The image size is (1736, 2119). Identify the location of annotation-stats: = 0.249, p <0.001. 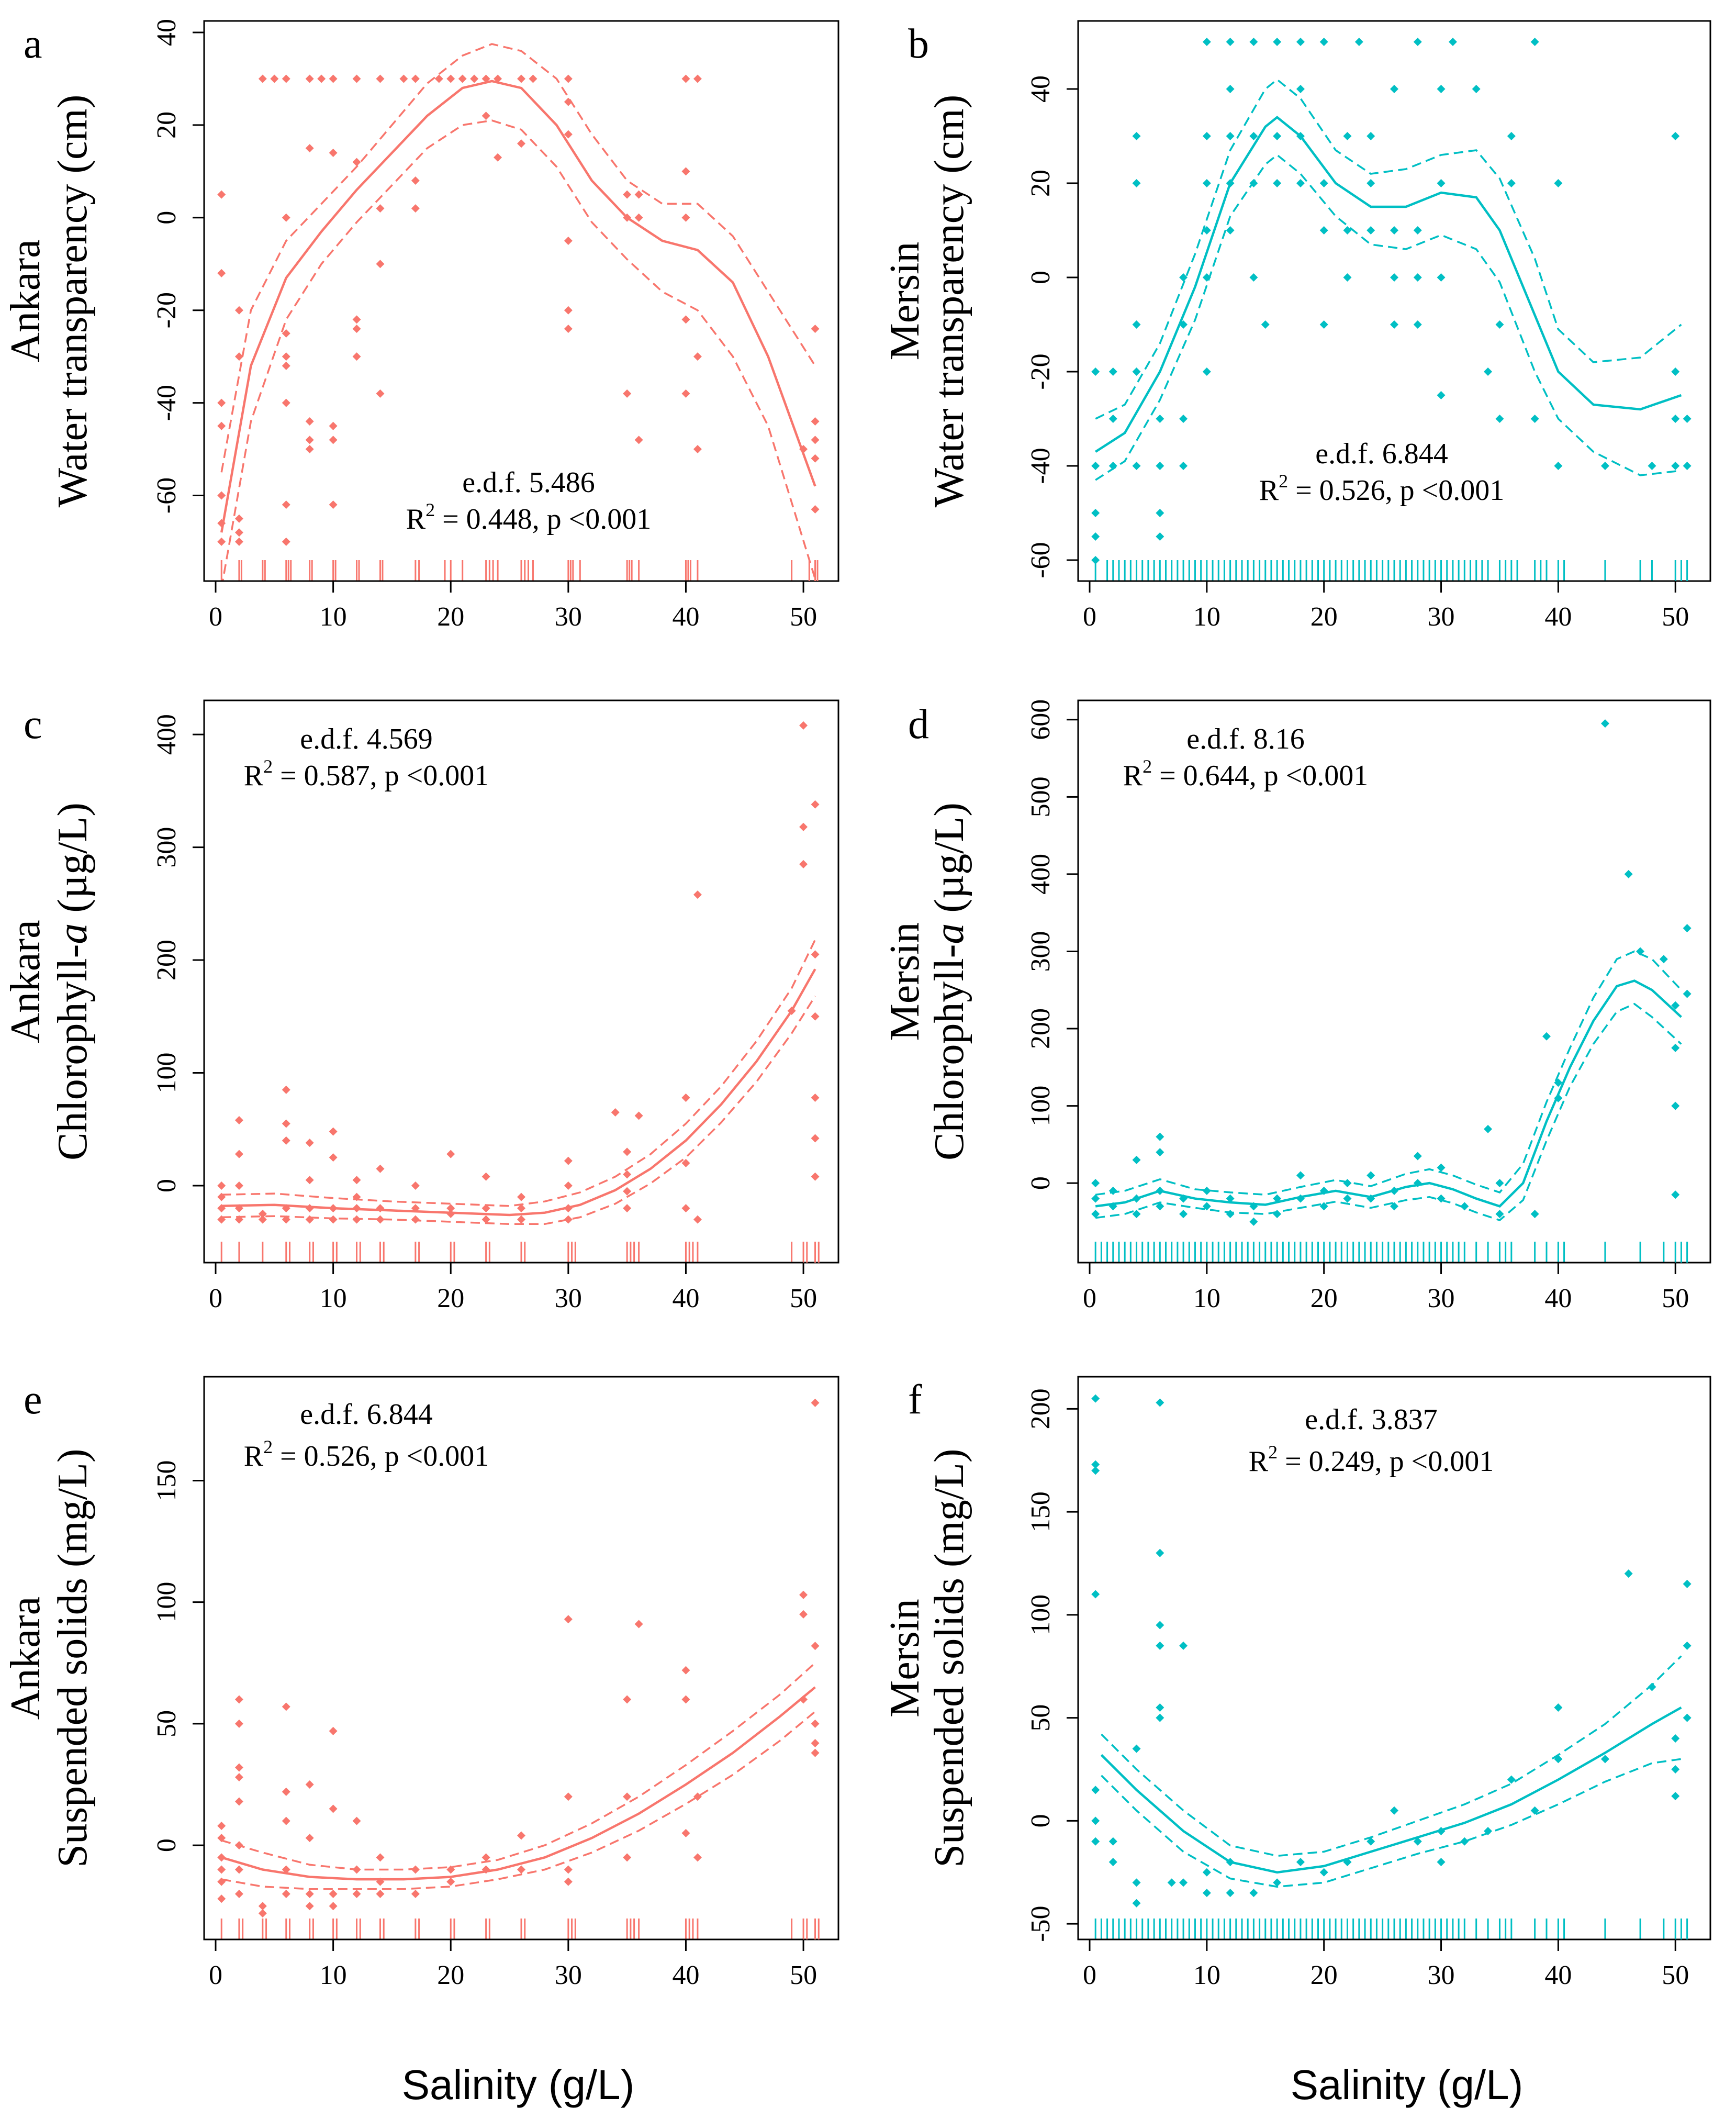
(1386, 1461).